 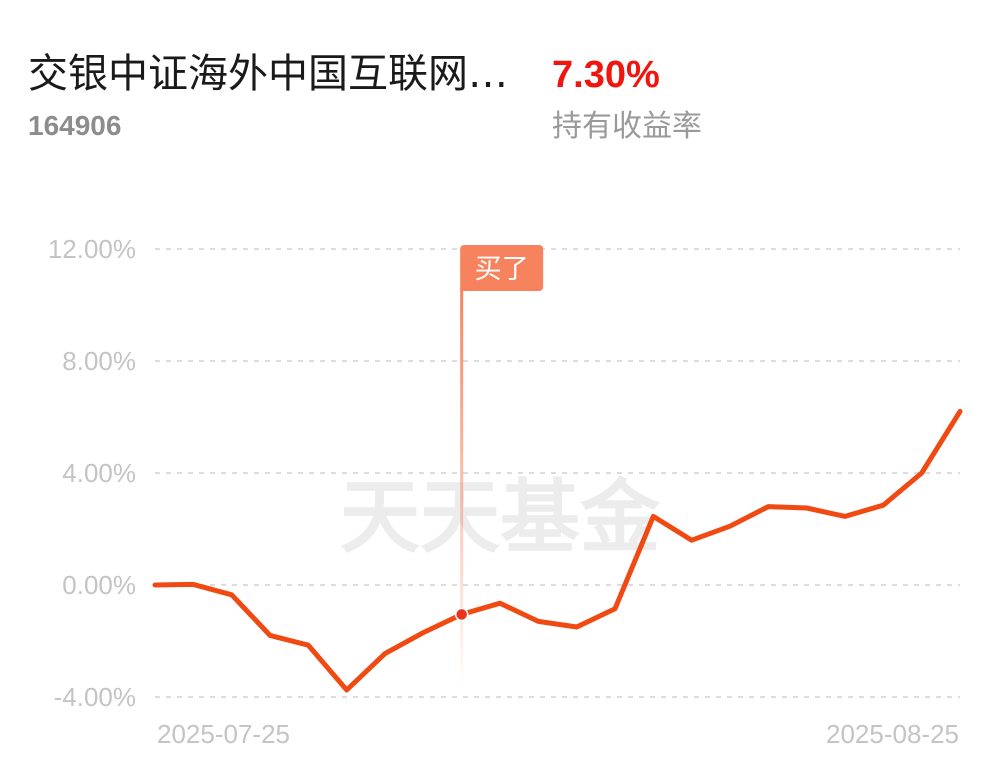 I want to click on y-tick-label: 0.00%, so click(x=99, y=585).